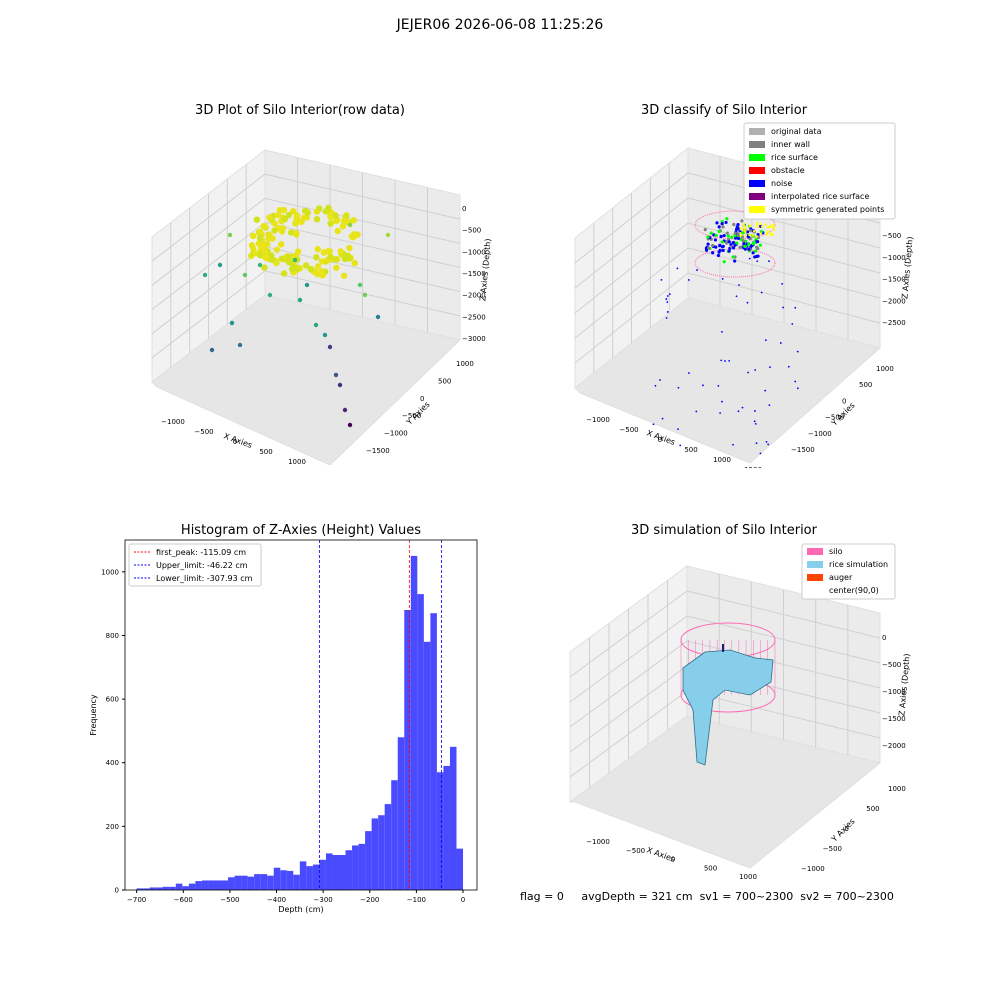 Image resolution: width=1000 pixels, height=1000 pixels. What do you see at coordinates (894, 280) in the screenshot?
I see `z-tick-label: −1500` at bounding box center [894, 280].